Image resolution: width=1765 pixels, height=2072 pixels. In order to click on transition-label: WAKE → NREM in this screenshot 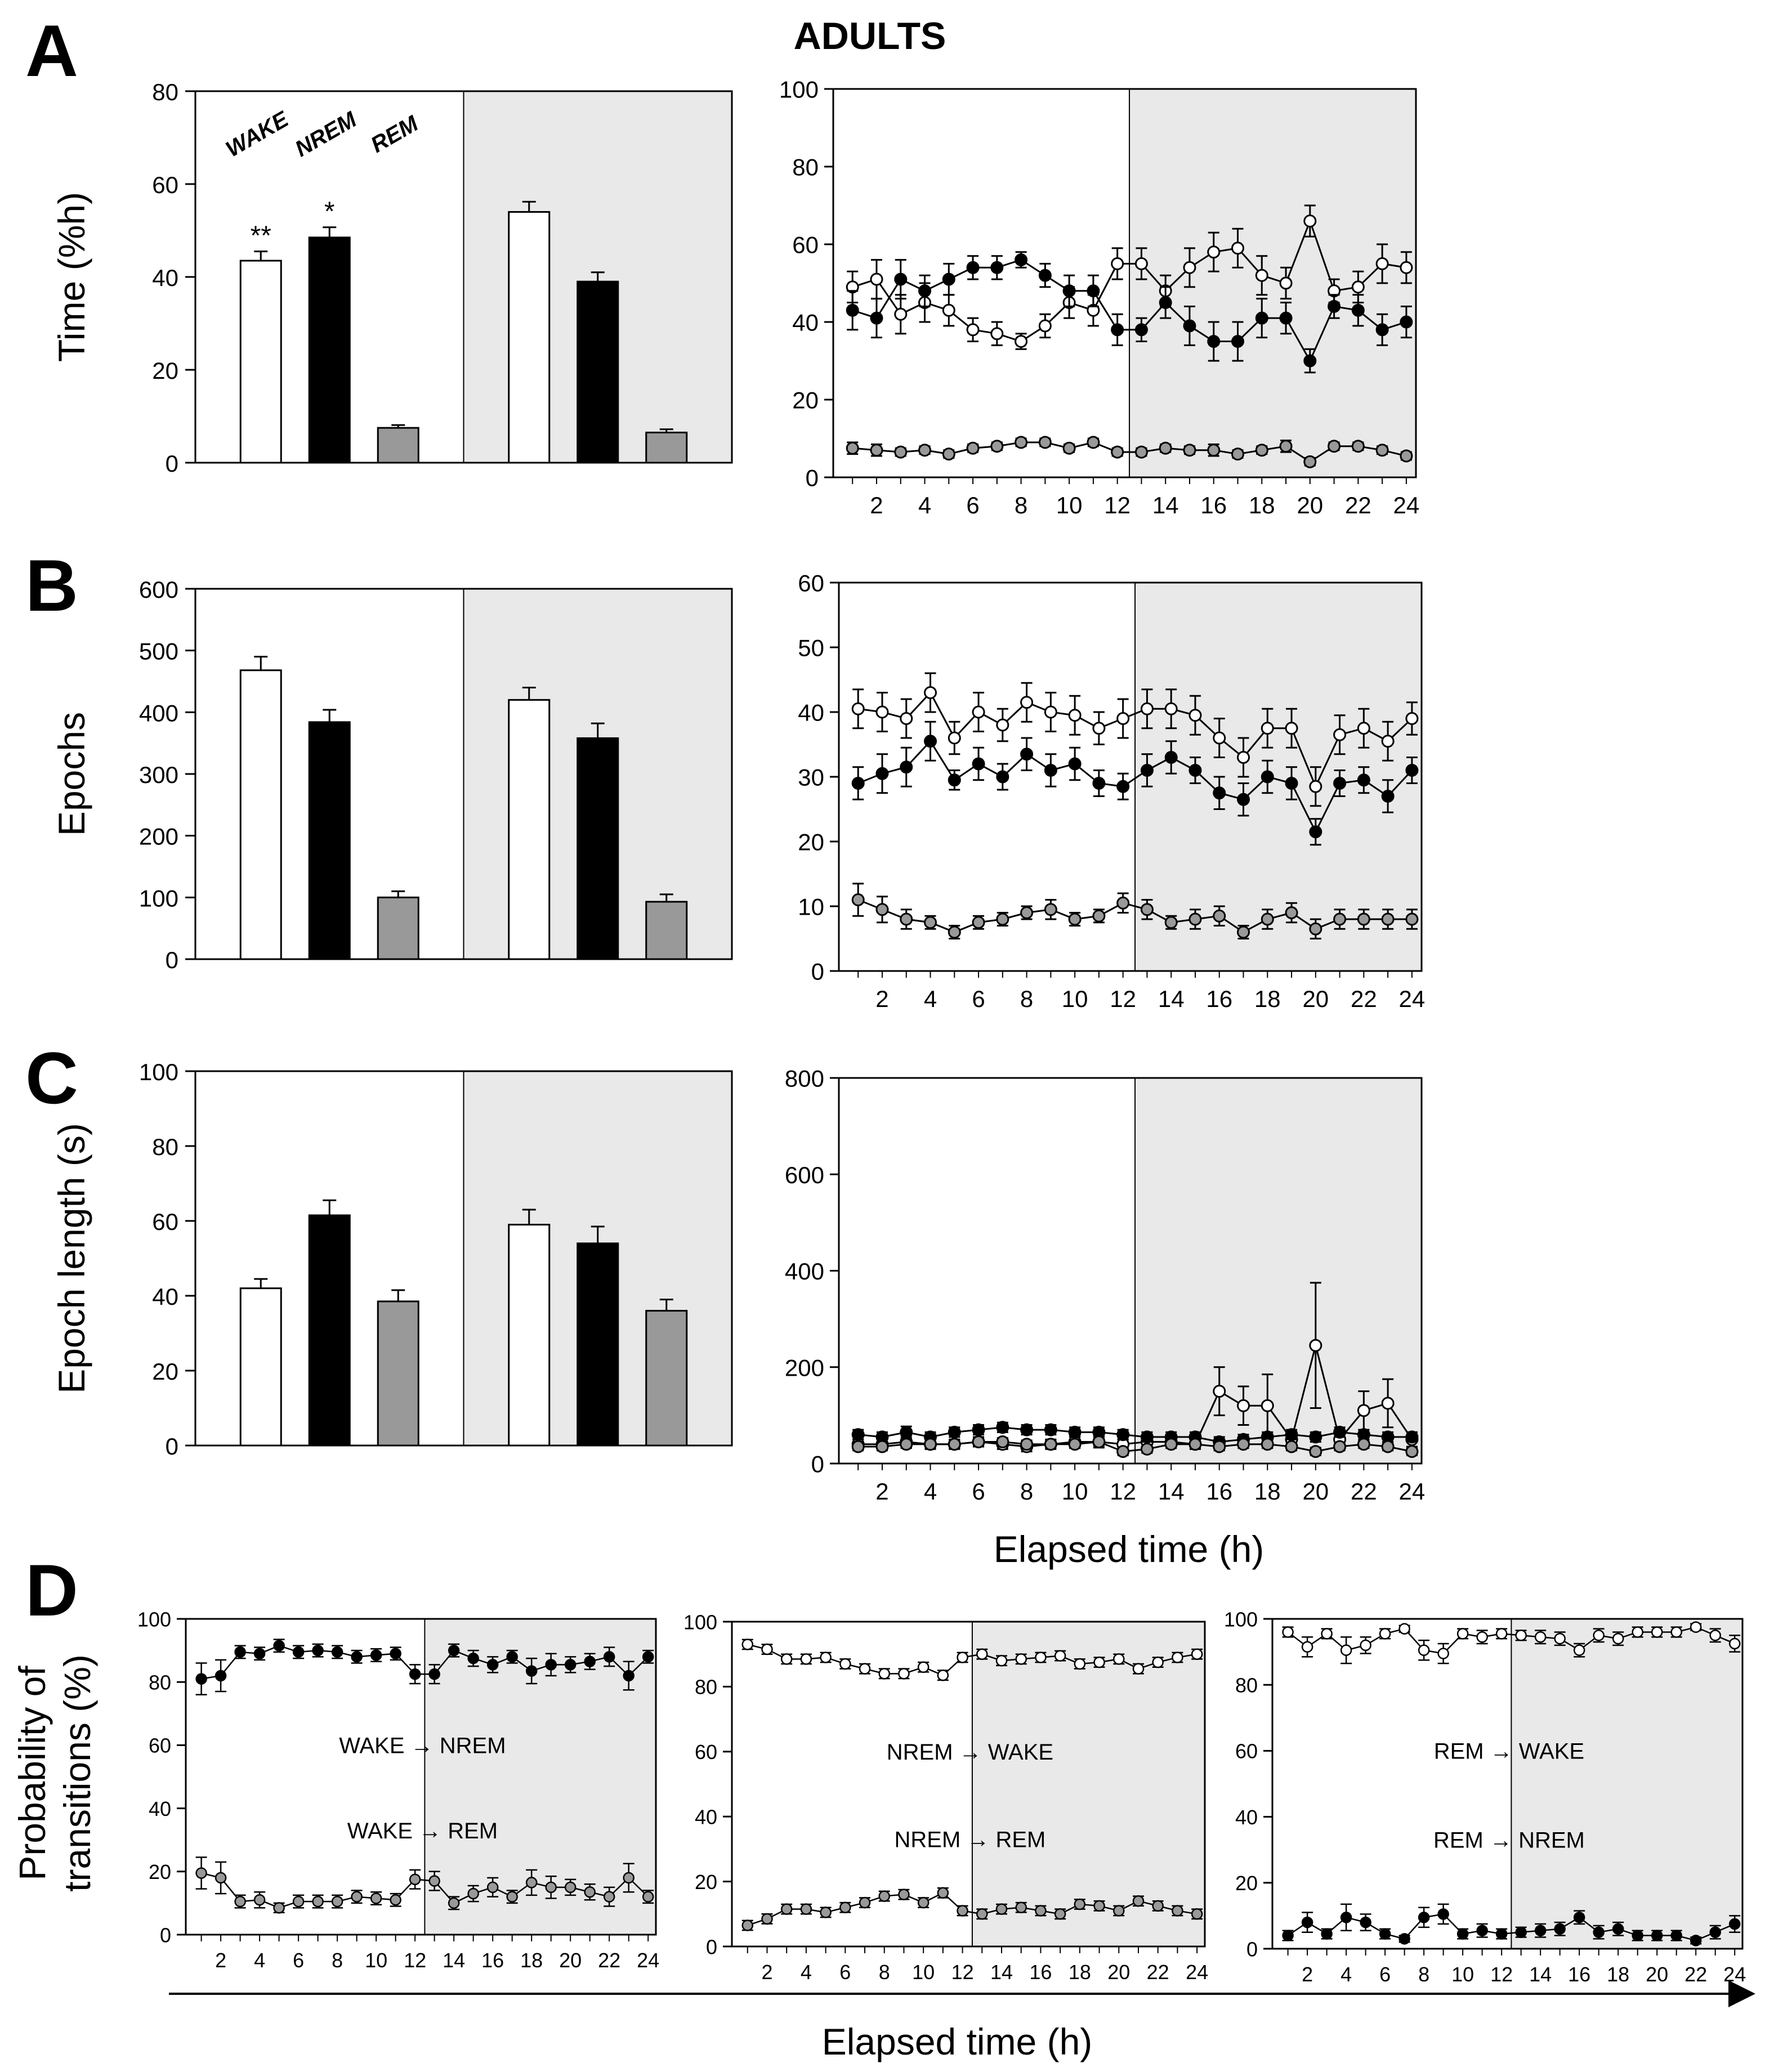, I will do `click(422, 1745)`.